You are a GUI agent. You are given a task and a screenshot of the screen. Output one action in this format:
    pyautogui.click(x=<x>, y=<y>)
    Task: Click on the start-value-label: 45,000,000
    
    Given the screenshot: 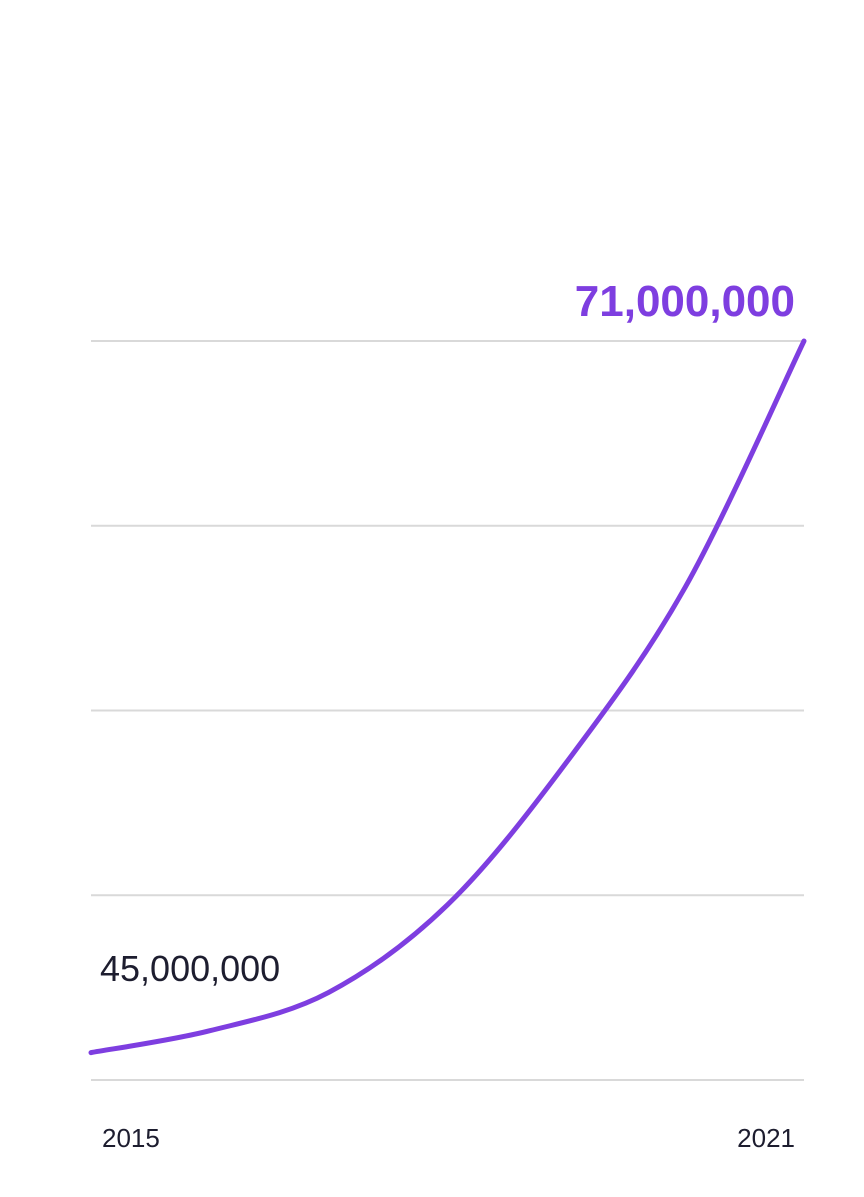 What is the action you would take?
    pyautogui.click(x=190, y=968)
    